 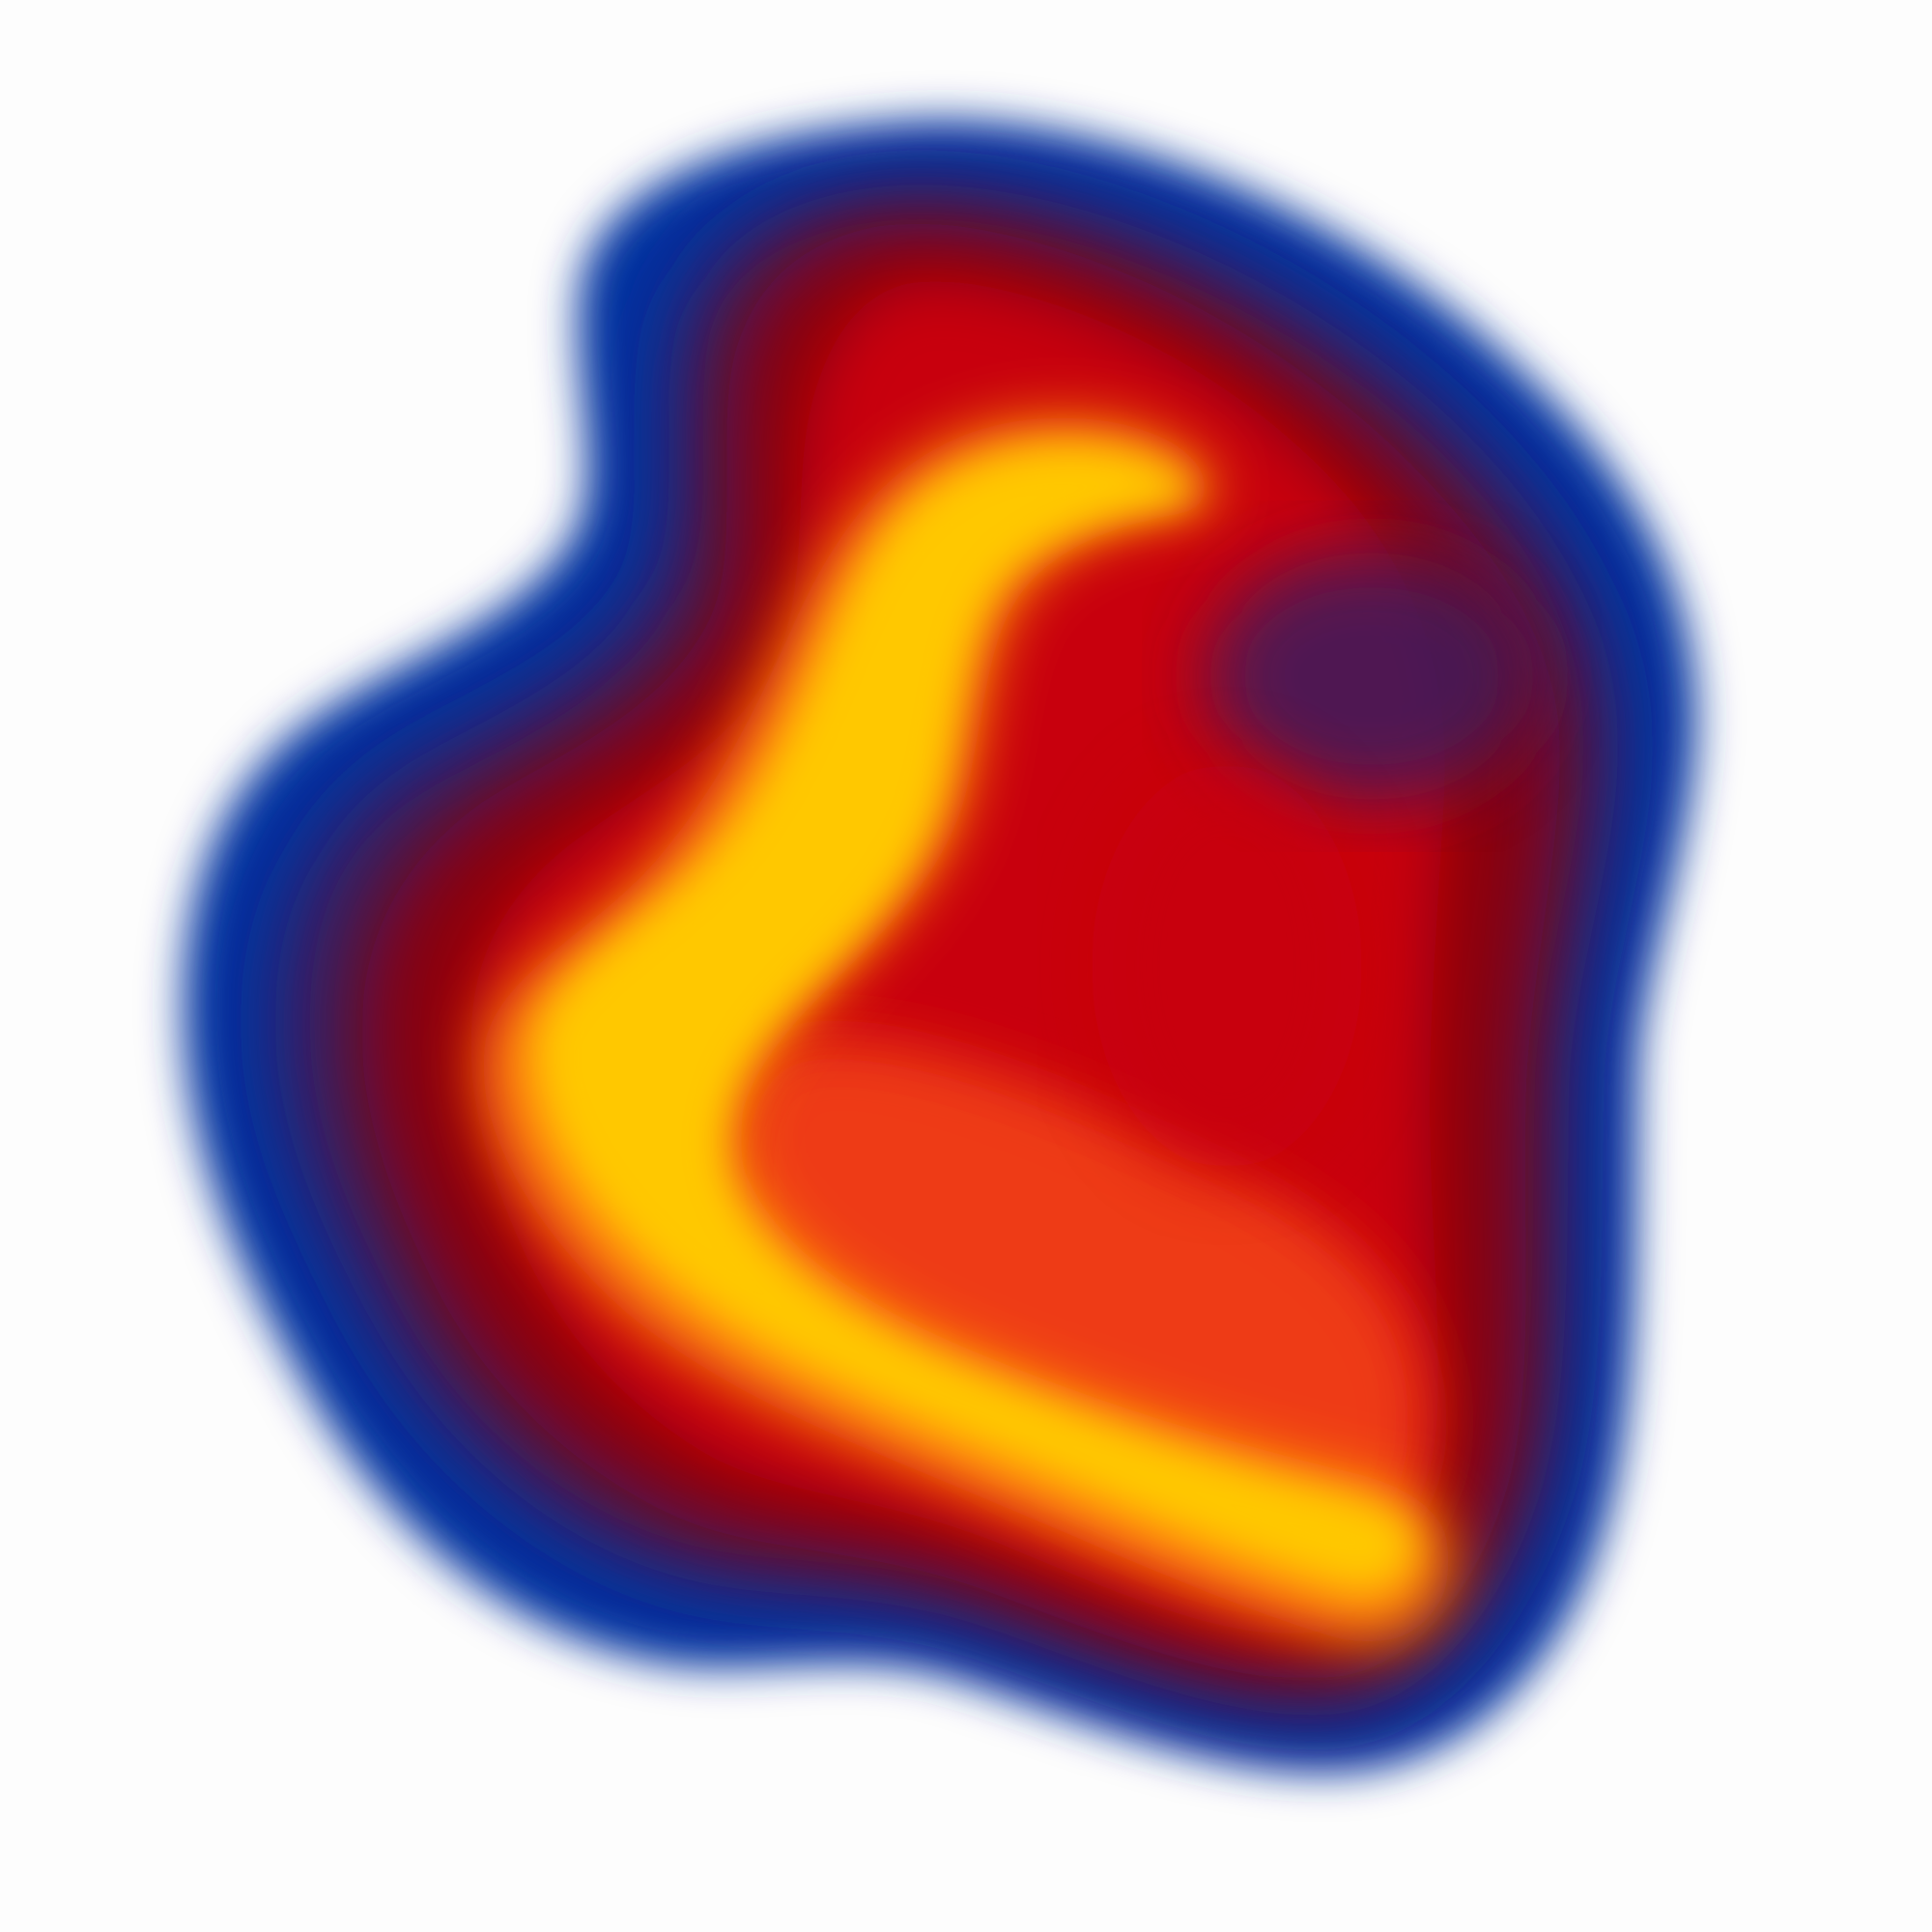 I want to click on dark-maroon-accent, so click(x=1372, y=676).